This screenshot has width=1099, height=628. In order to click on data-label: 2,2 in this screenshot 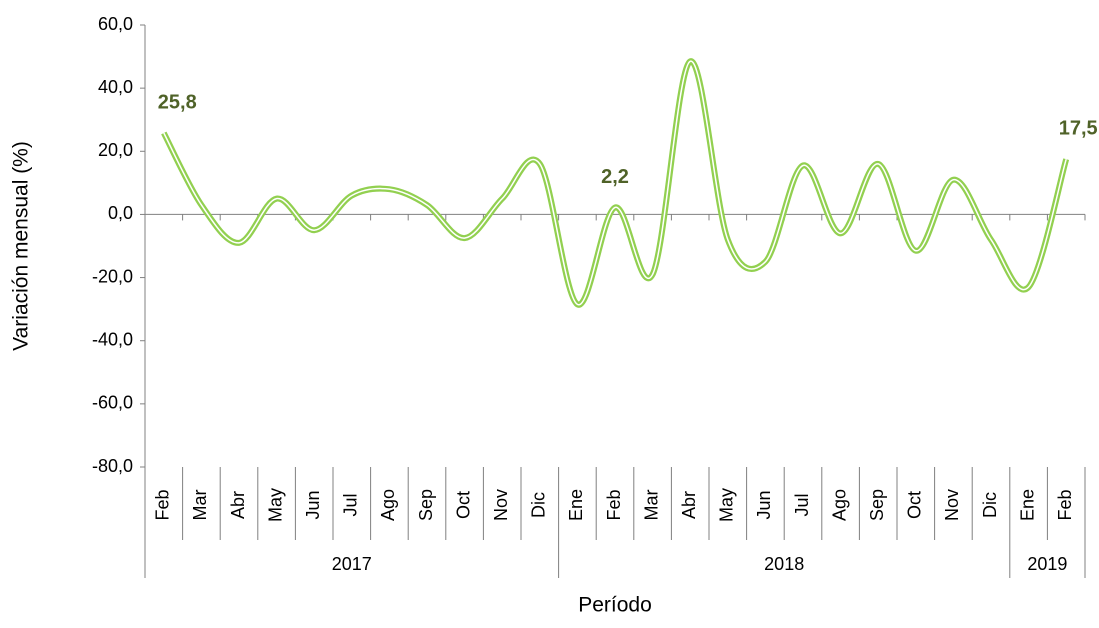, I will do `click(615, 177)`.